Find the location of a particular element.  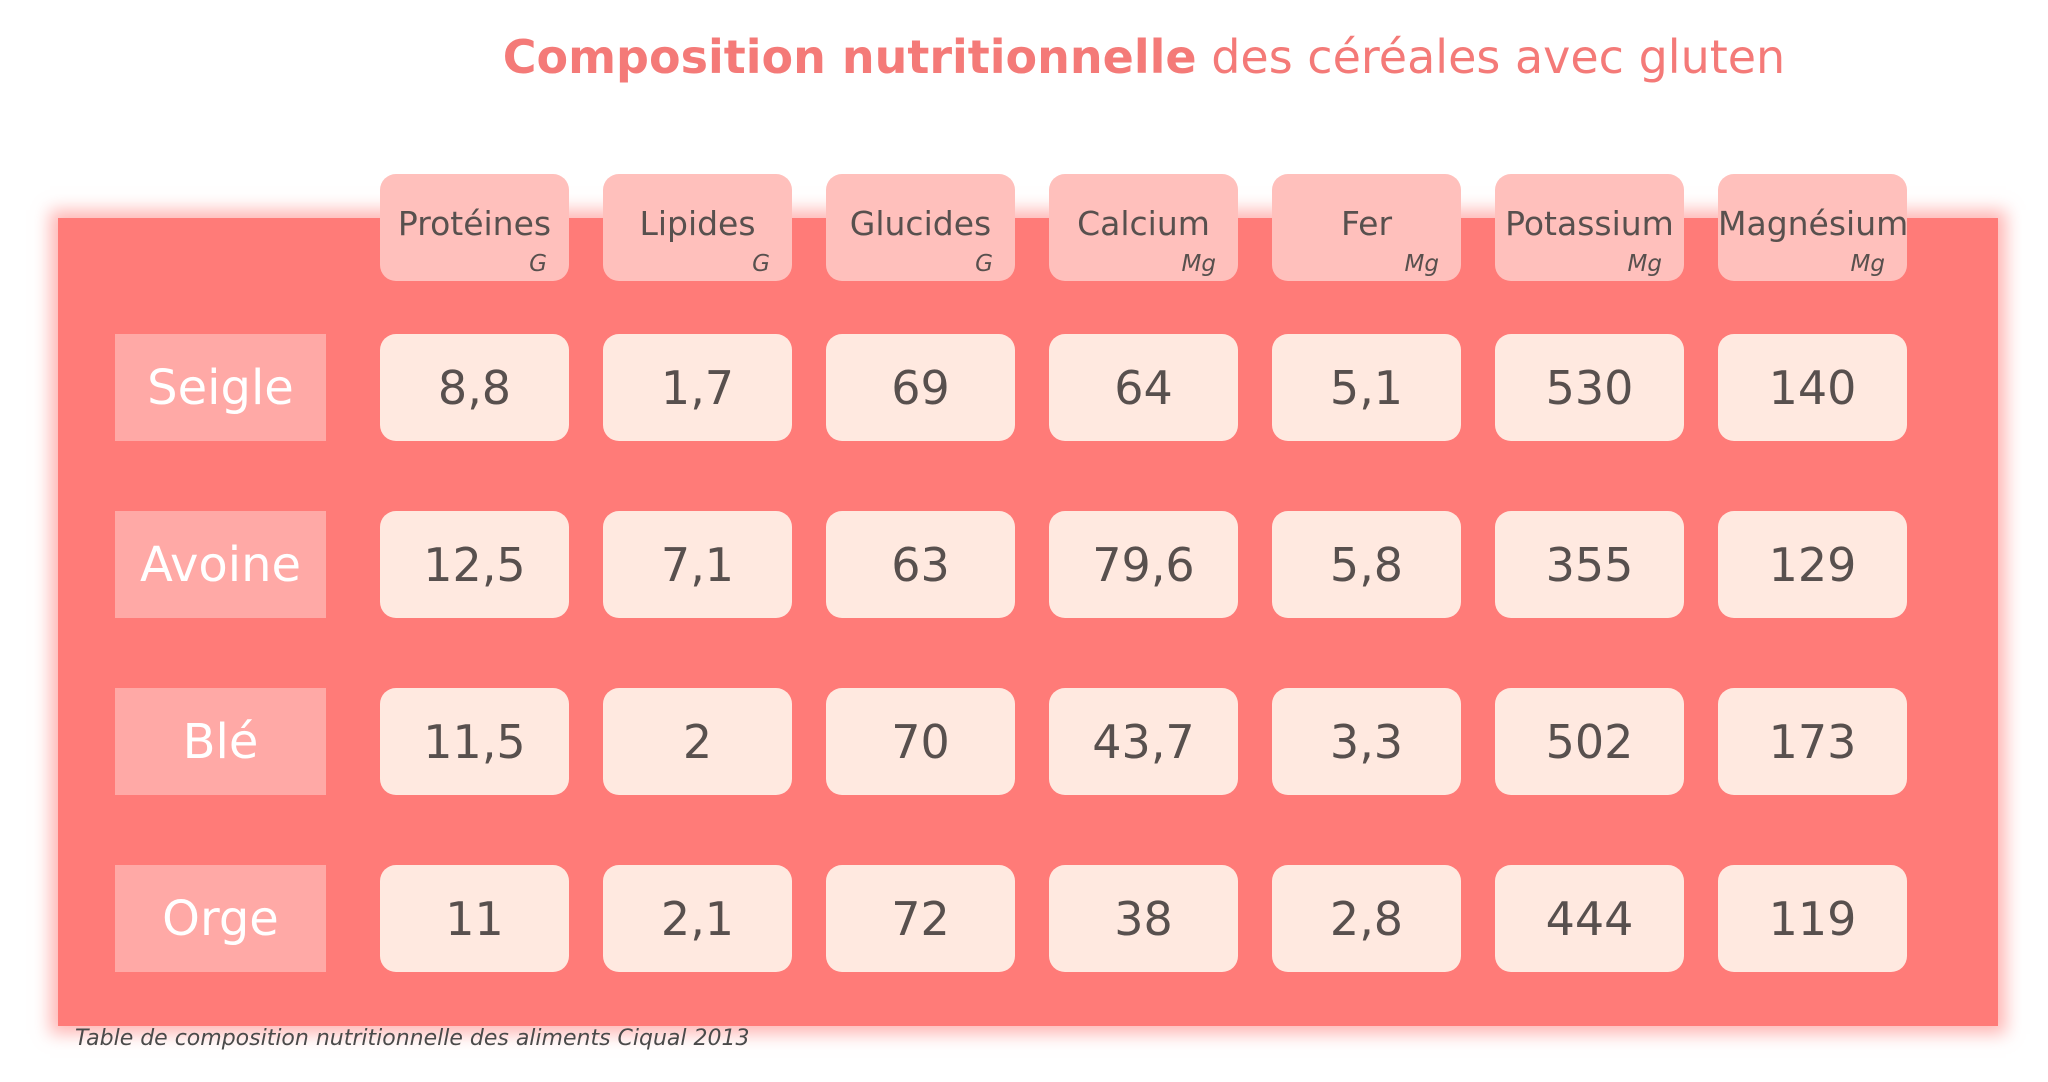

column-header-name: Glucides is located at coordinates (920, 223).